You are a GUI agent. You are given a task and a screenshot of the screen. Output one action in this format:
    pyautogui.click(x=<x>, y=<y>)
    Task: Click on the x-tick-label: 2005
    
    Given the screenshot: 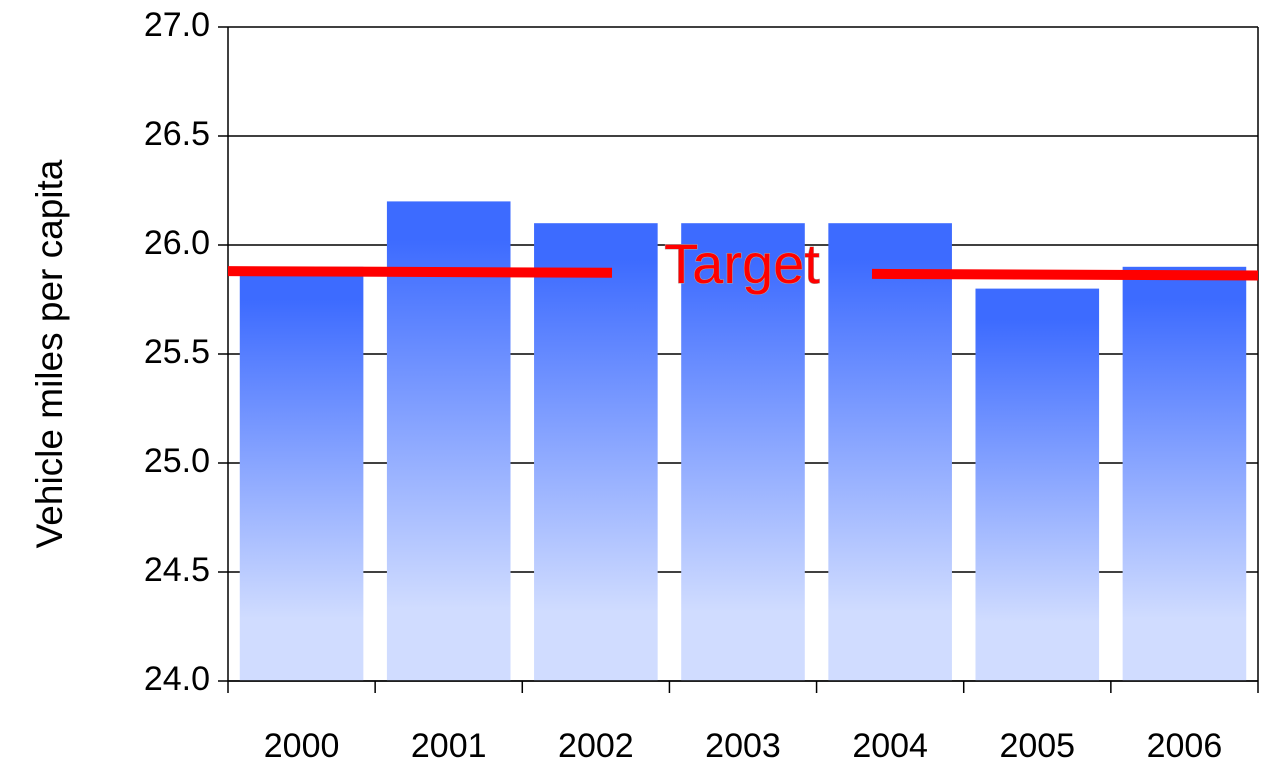 What is the action you would take?
    pyautogui.click(x=1037, y=746)
    